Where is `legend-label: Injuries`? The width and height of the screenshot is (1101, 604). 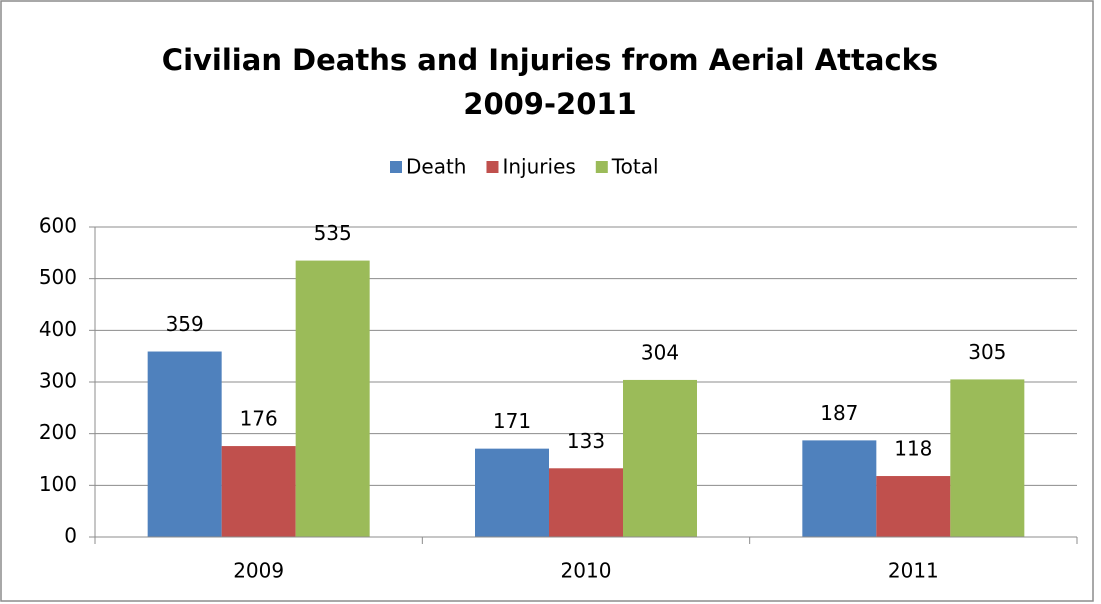 legend-label: Injuries is located at coordinates (538, 167).